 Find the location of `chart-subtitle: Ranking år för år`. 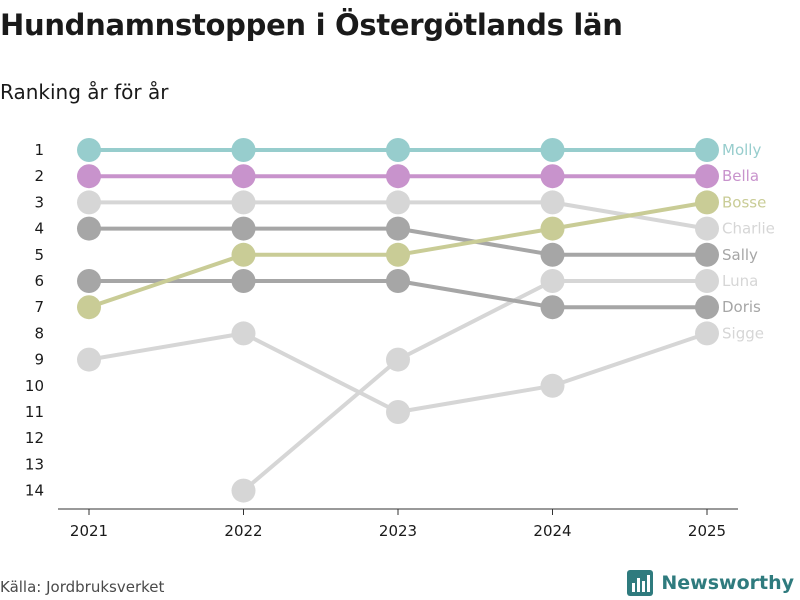

chart-subtitle: Ranking år för år is located at coordinates (84, 92).